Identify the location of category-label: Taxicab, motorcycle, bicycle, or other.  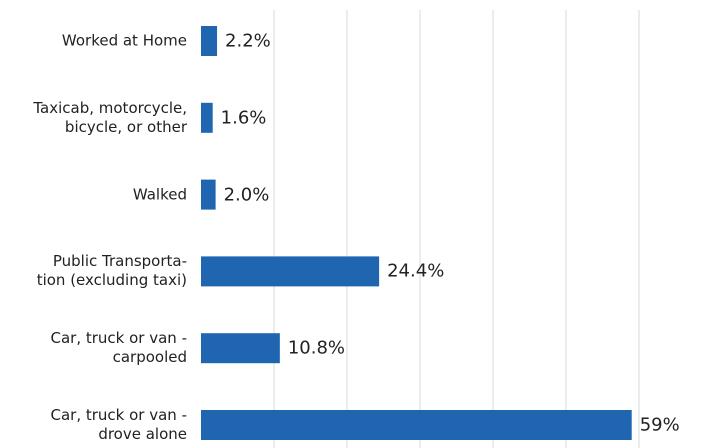
(110, 117).